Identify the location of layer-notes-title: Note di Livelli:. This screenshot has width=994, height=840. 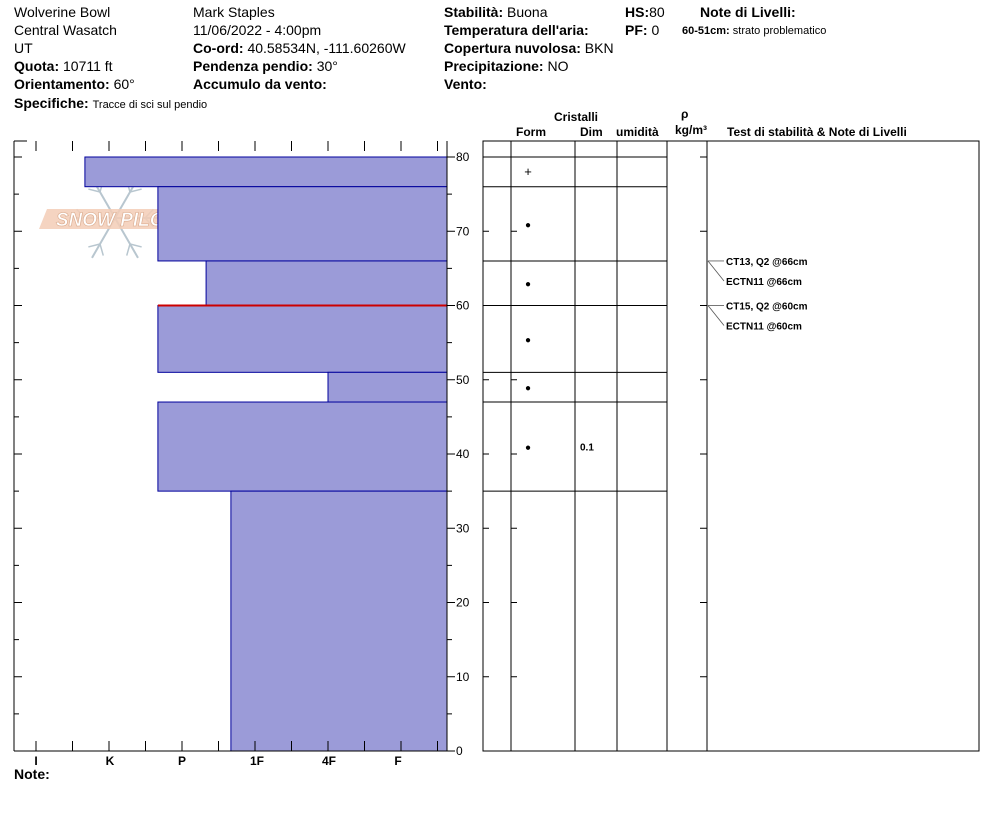
(748, 12).